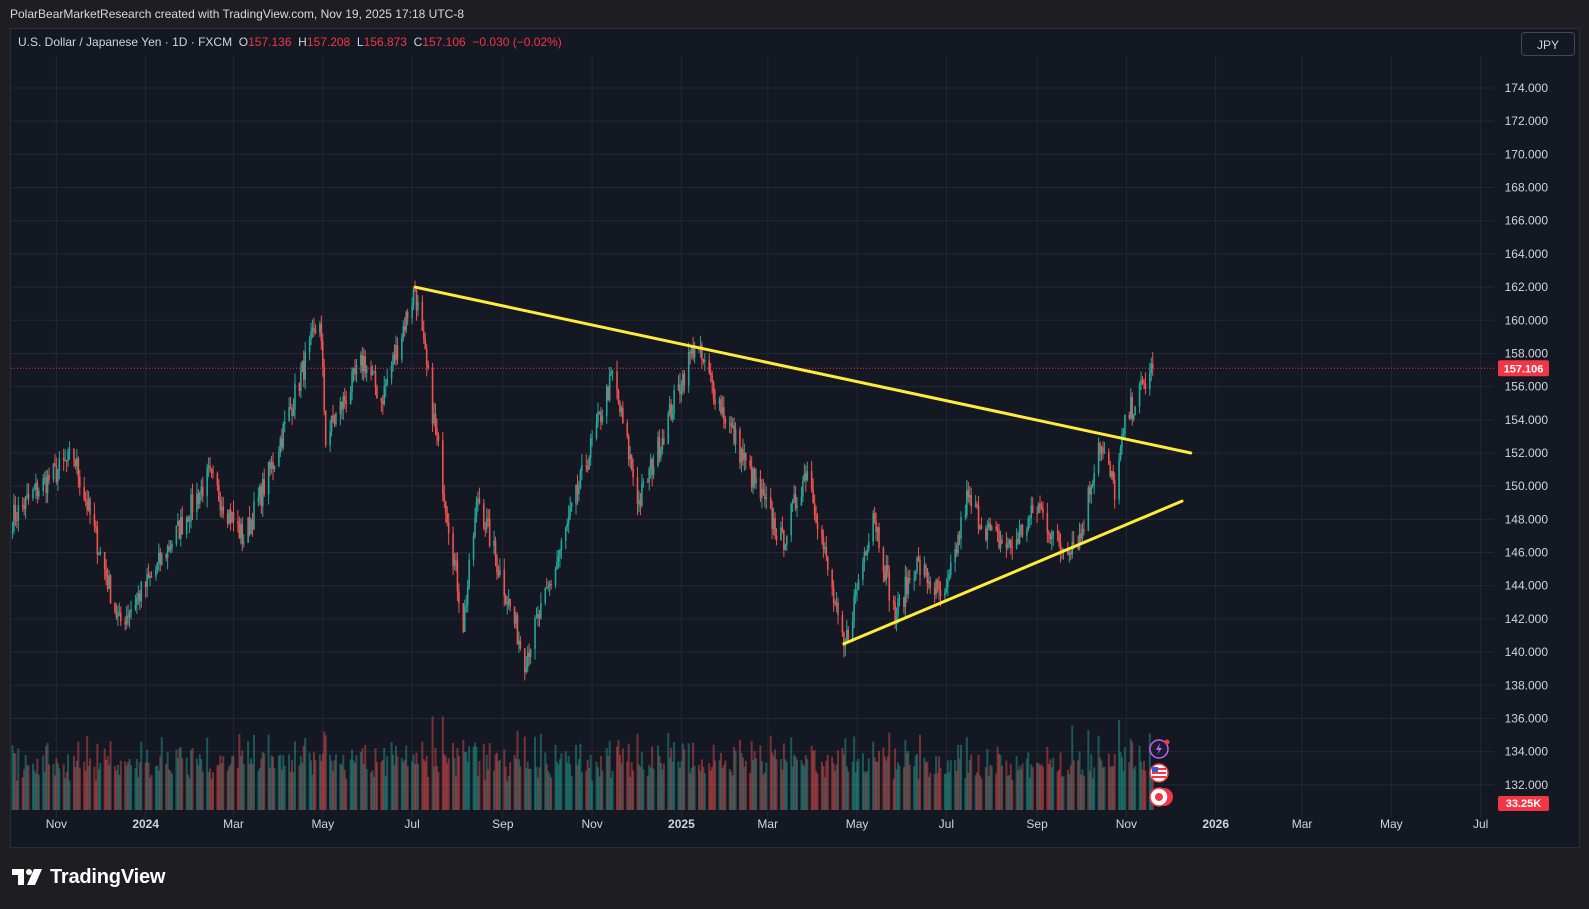  I want to click on y-tick-label: 160.000, so click(1527, 320).